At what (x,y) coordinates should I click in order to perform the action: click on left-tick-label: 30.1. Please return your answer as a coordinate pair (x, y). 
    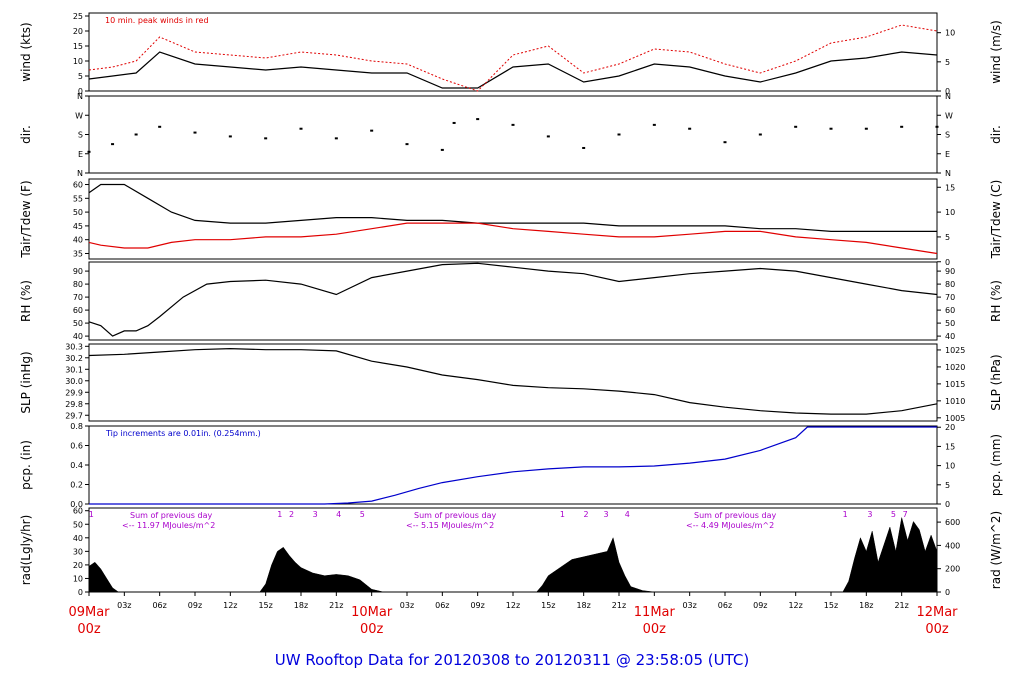
    Looking at the image, I should click on (74, 369).